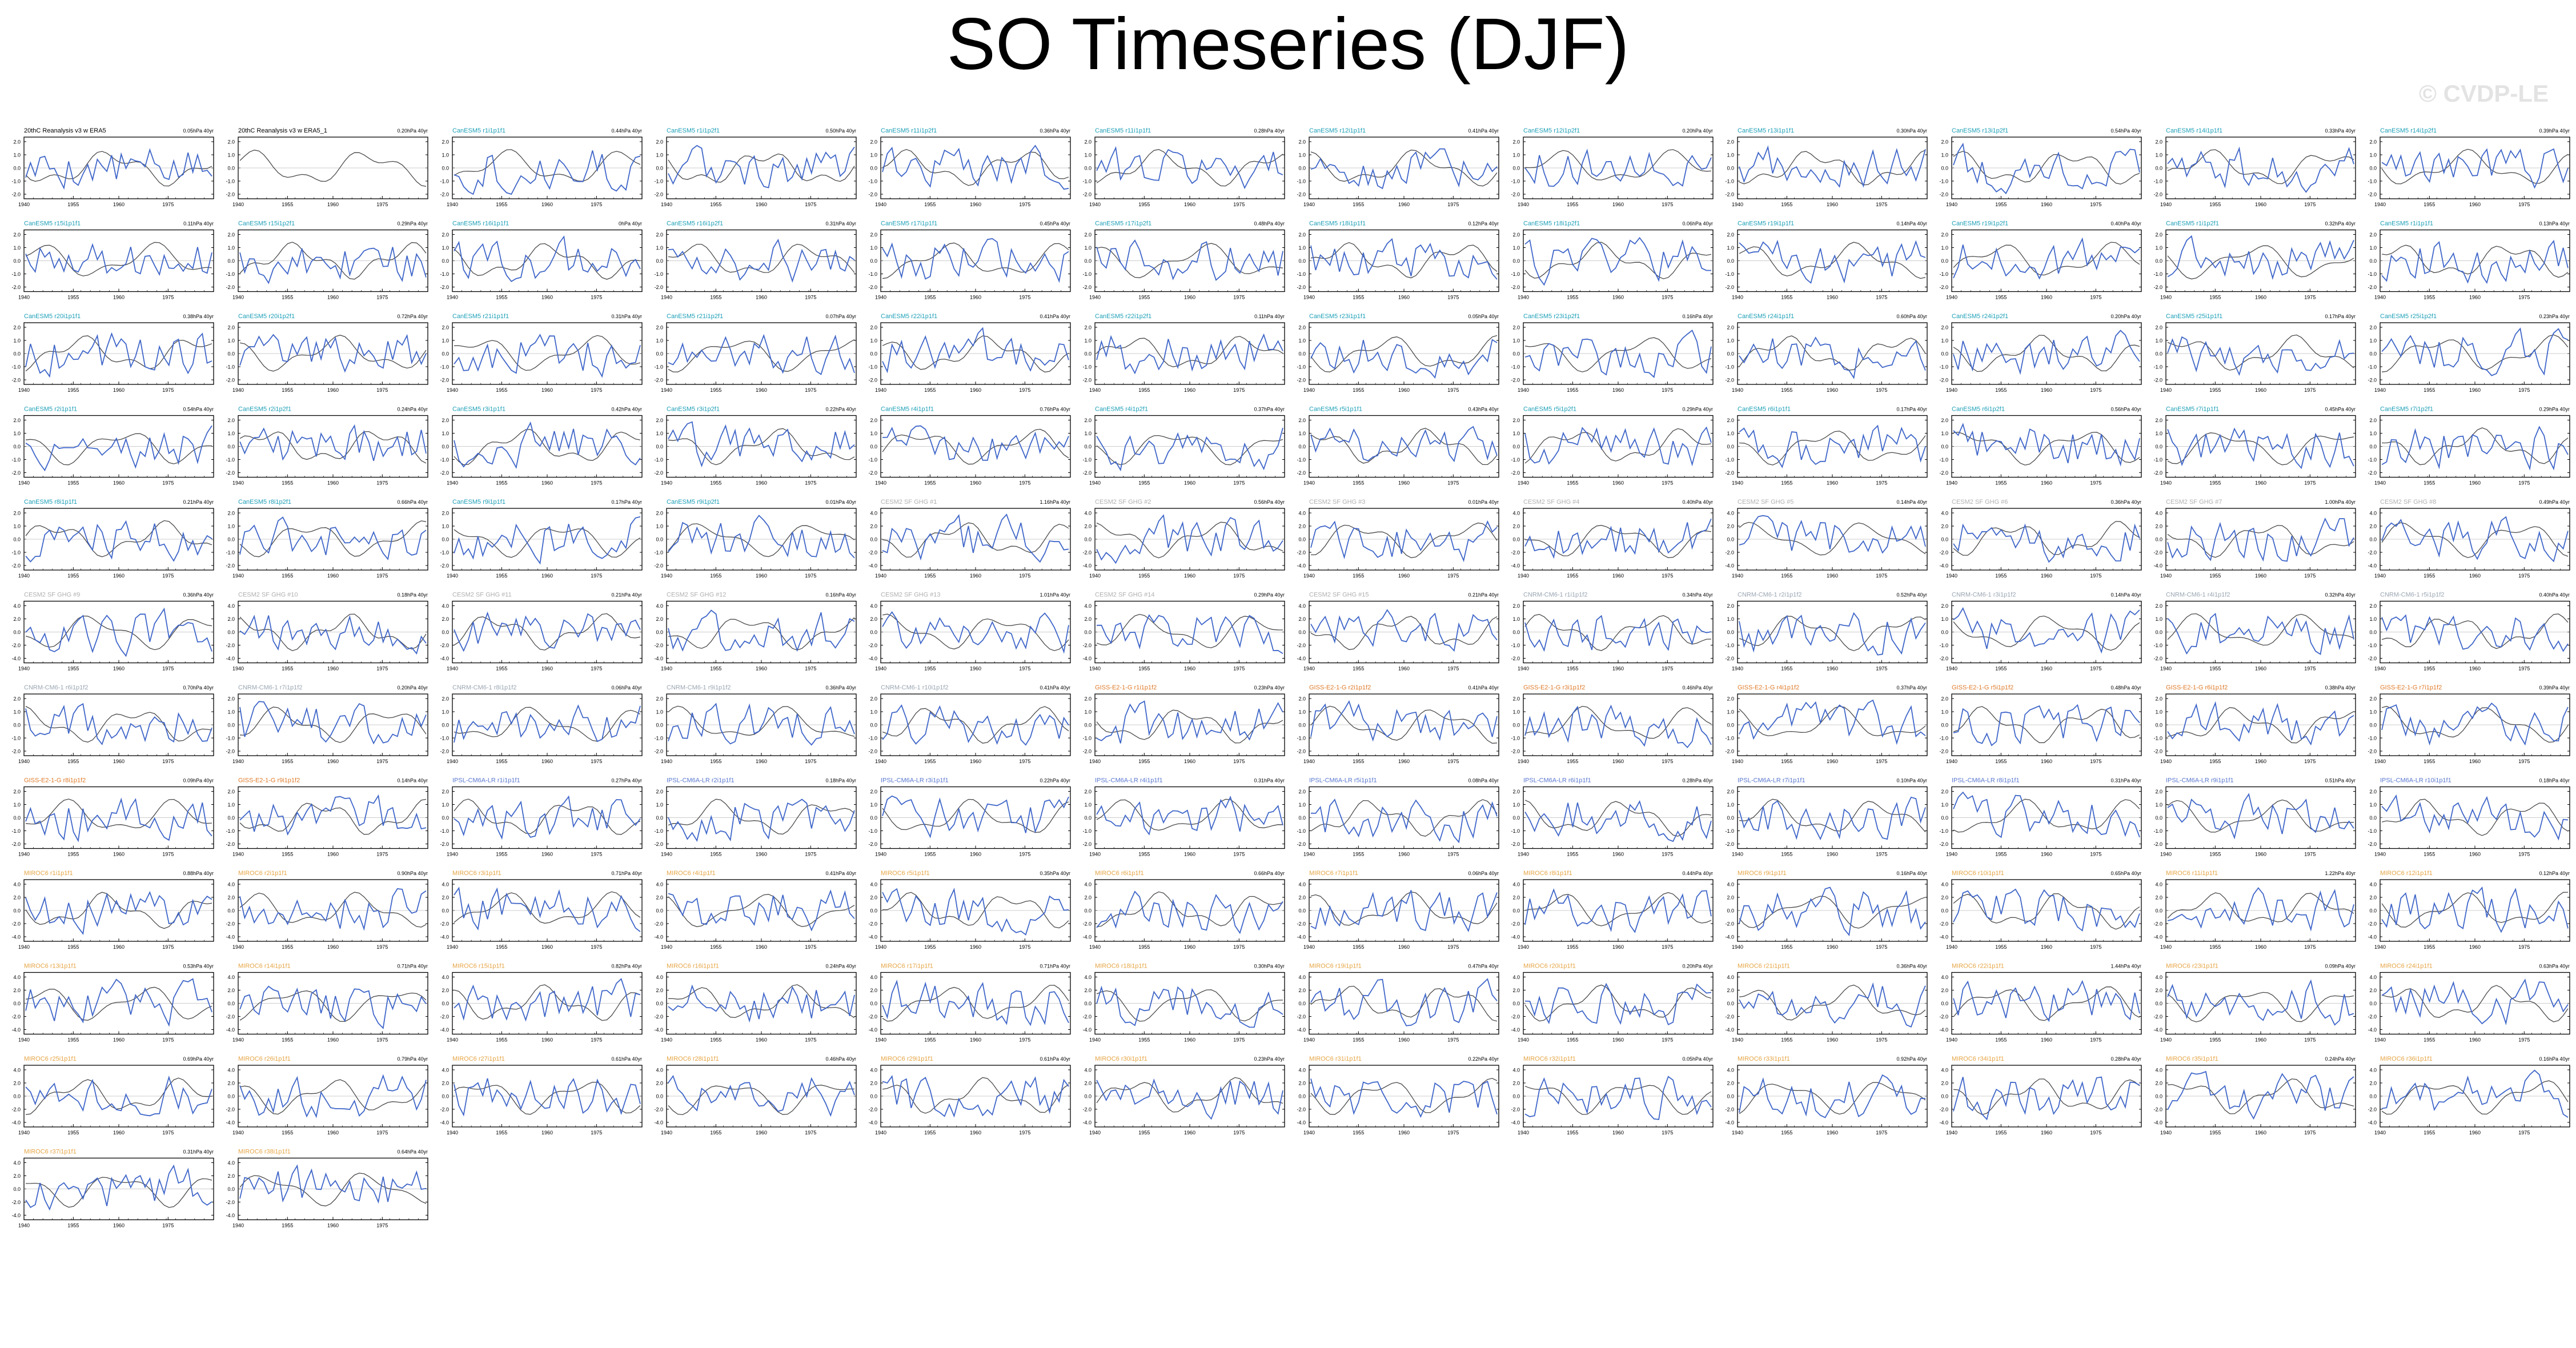 This screenshot has height=1348, width=2576. I want to click on panel-label: CanESM5 r9i1p2f1, so click(693, 502).